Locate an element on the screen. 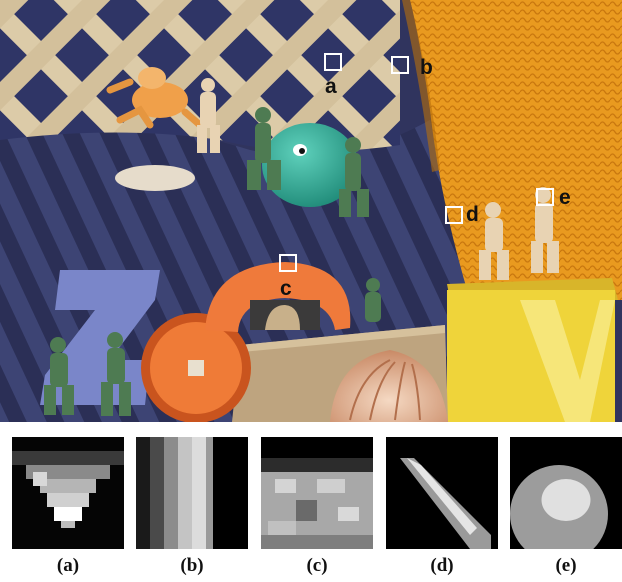 The height and width of the screenshot is (582, 622). marker-d-box is located at coordinates (454, 215).